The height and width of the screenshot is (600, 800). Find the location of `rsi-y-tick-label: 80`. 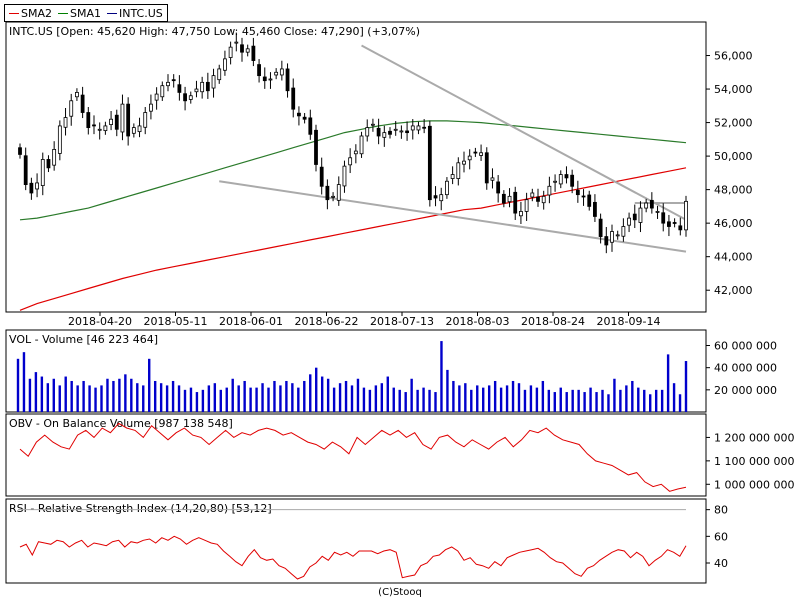

rsi-y-tick-label: 80 is located at coordinates (721, 510).